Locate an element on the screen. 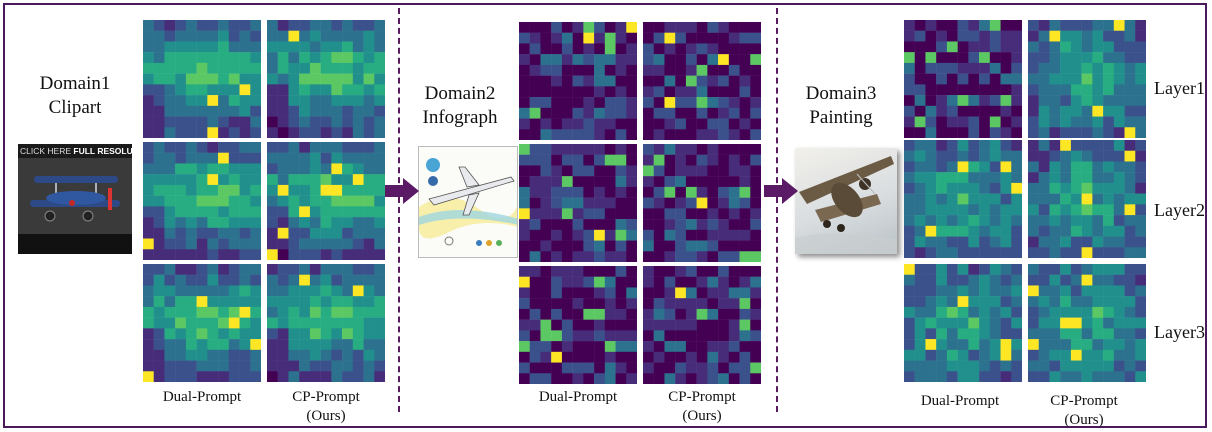 Image resolution: width=1212 pixels, height=432 pixels. clipart-footer is located at coordinates (75, 244).